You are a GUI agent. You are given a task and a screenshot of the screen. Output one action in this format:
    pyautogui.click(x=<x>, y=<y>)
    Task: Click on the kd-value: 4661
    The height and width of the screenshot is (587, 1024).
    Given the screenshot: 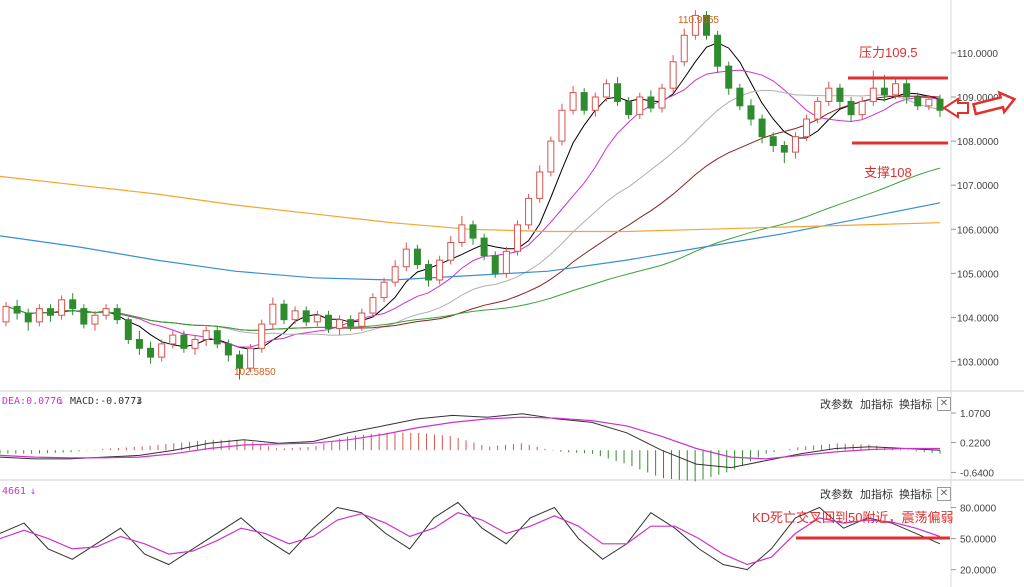 What is the action you would take?
    pyautogui.click(x=14, y=491)
    